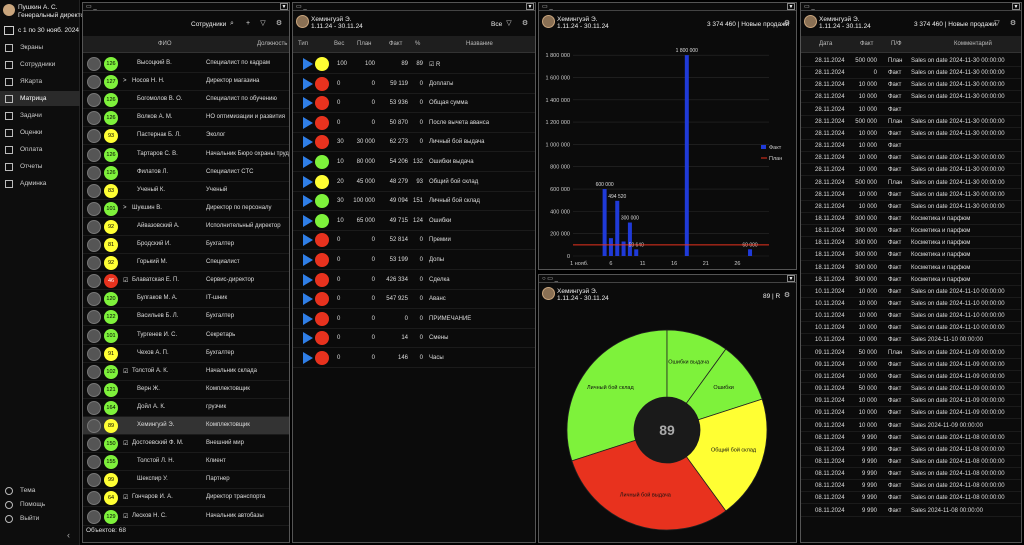  I want to click on kpi-row: 30 30 000 62 273 0 Личный бой выдача, so click(414, 143).